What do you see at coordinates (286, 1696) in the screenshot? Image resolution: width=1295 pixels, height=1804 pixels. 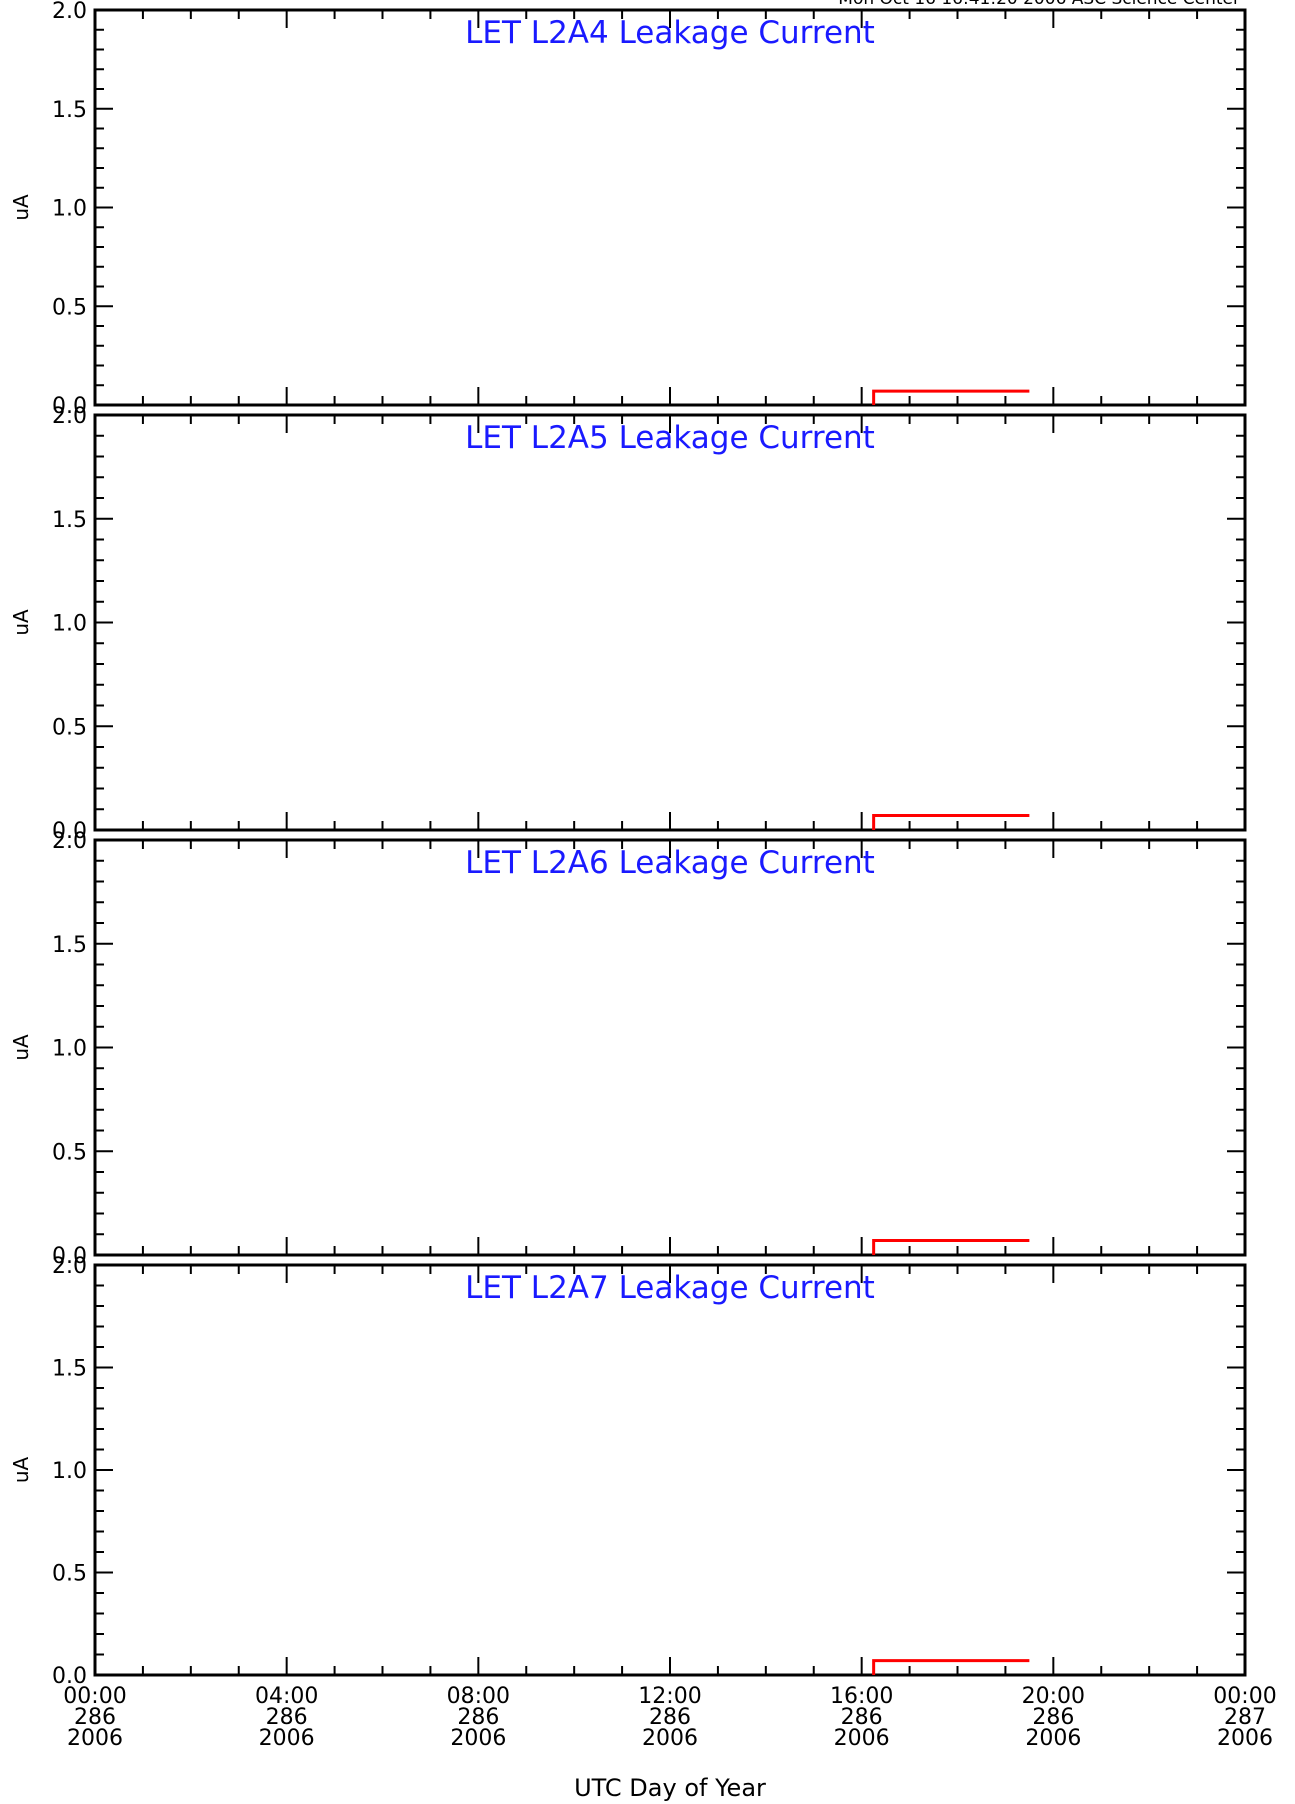 I see `x-tick-label: 04:00` at bounding box center [286, 1696].